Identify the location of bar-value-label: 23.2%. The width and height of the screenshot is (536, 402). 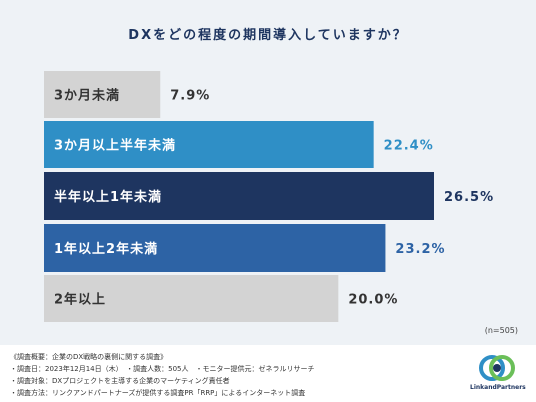
(420, 249).